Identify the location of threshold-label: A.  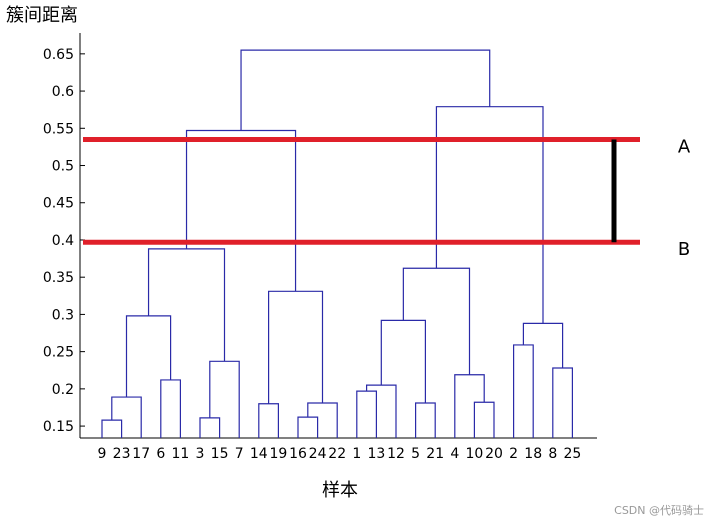
(684, 146).